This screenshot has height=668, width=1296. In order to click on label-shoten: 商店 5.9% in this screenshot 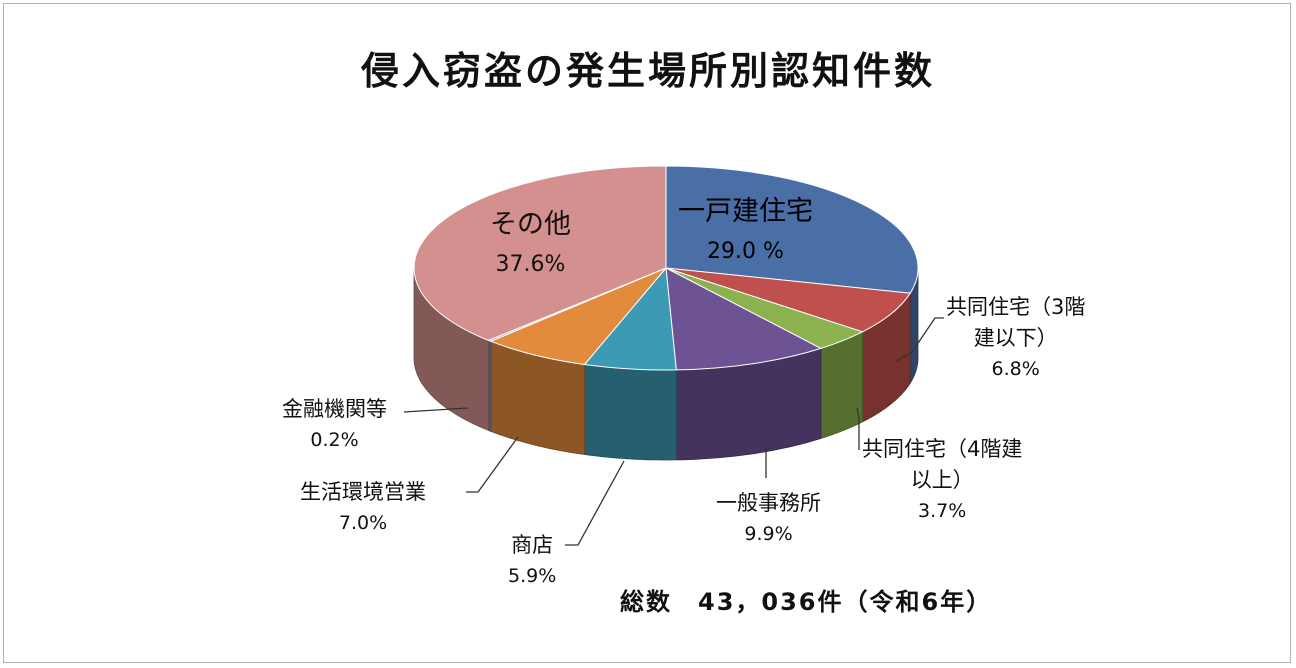, I will do `click(532, 561)`.